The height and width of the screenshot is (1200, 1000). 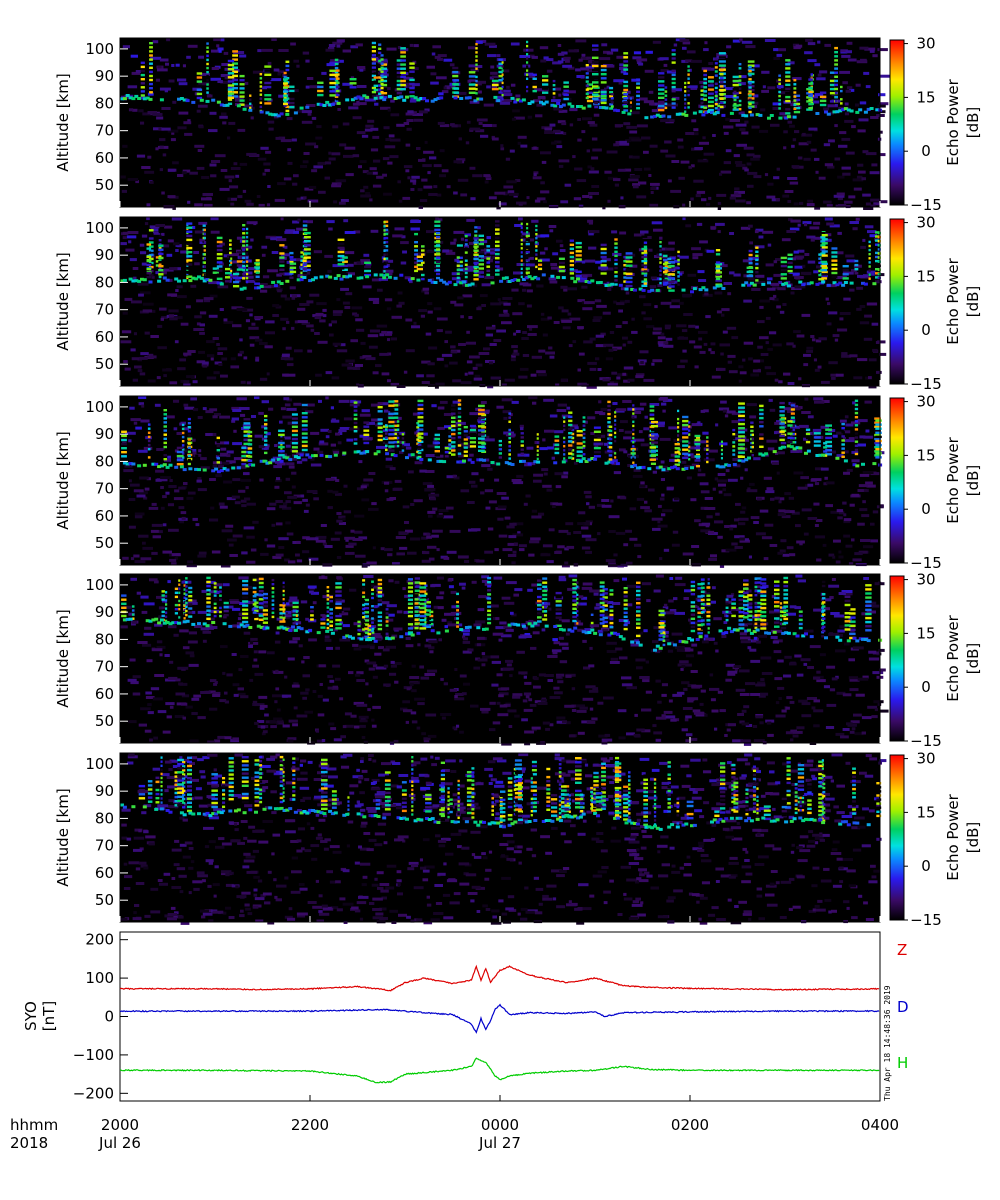 What do you see at coordinates (99, 228) in the screenshot?
I see `ytick-label: 100` at bounding box center [99, 228].